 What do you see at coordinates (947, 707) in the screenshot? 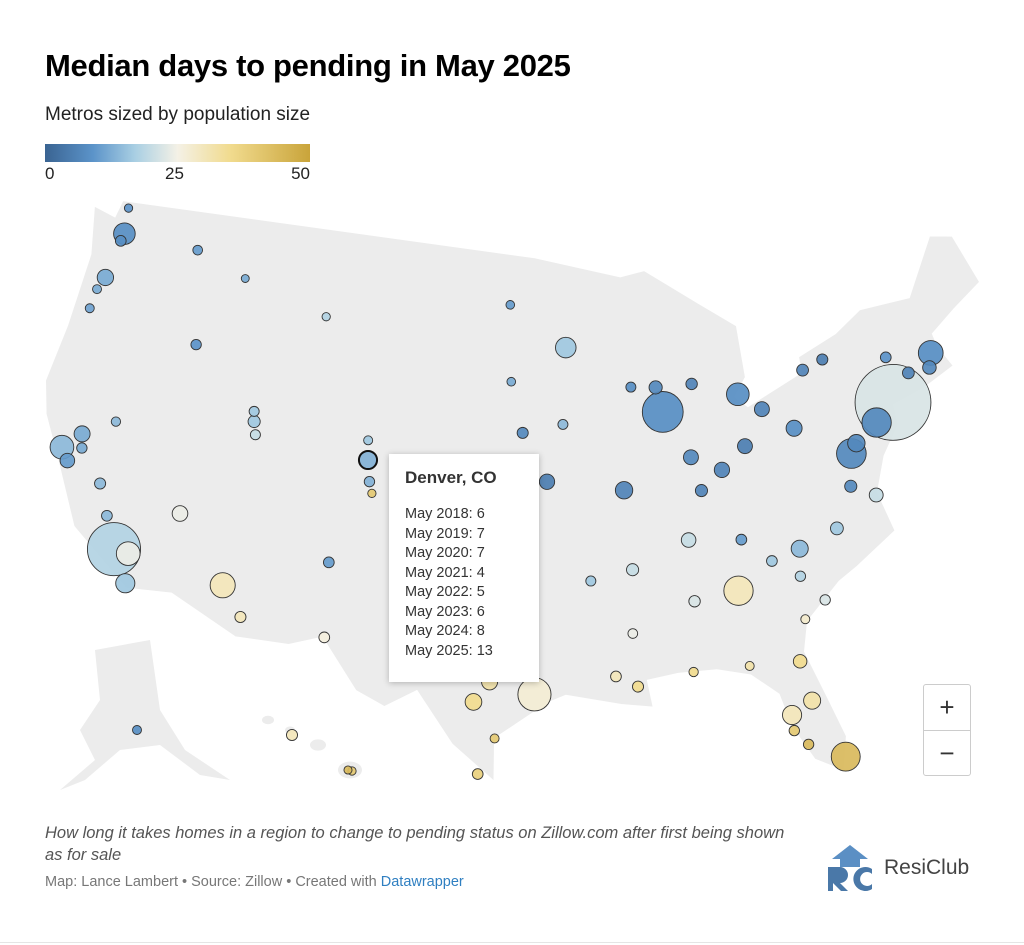
I see `zoom-in-button: +` at bounding box center [947, 707].